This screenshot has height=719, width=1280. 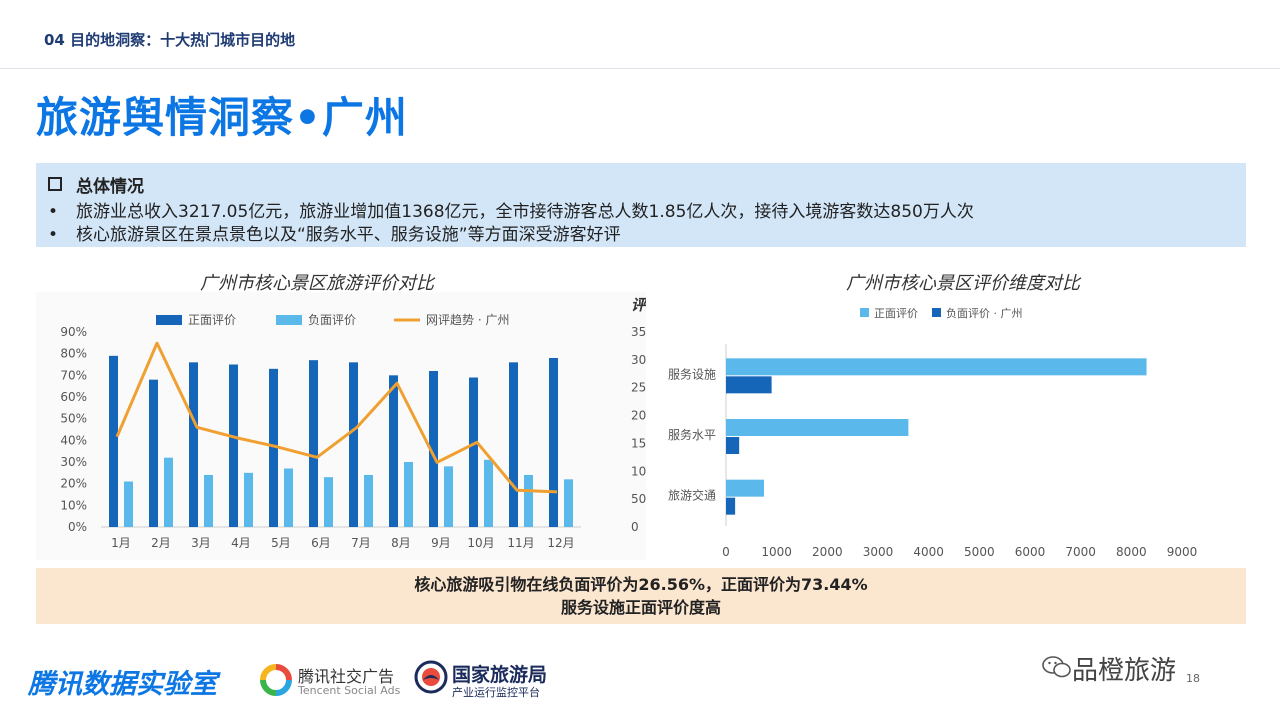 What do you see at coordinates (496, 692) in the screenshot?
I see `tourism-bureau-subtitle: 产业运行监控平台` at bounding box center [496, 692].